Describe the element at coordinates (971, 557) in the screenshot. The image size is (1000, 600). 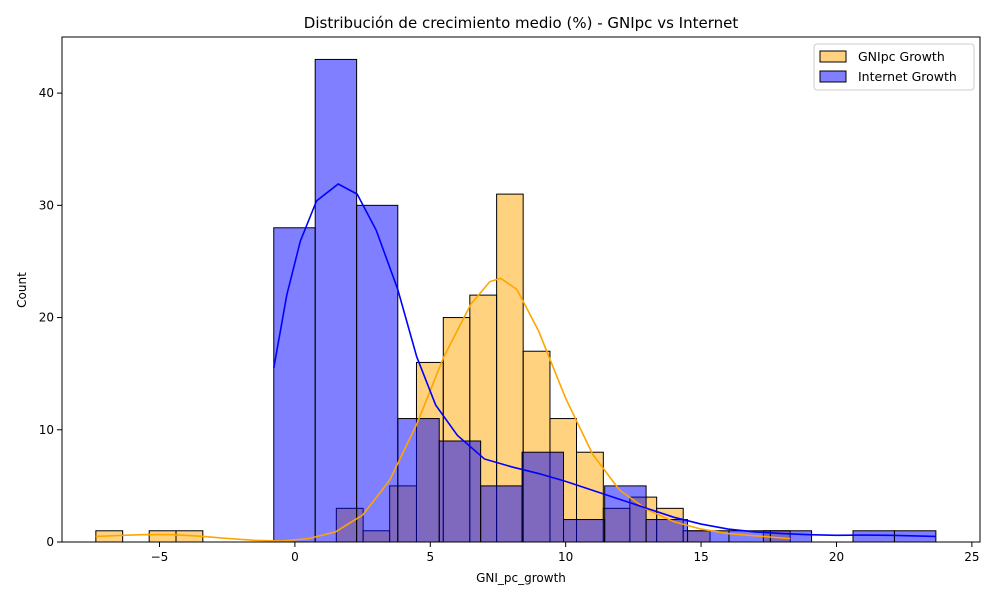
I see `x-tick-label: 25` at that location.